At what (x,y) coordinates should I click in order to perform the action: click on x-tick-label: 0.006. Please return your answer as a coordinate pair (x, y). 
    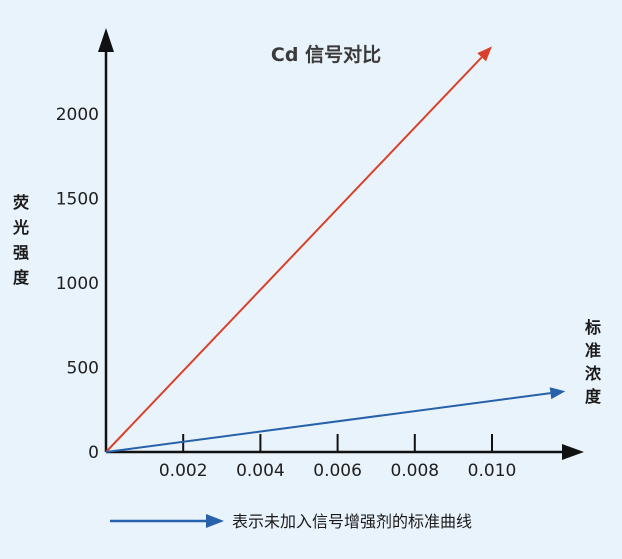
    Looking at the image, I should click on (337, 471).